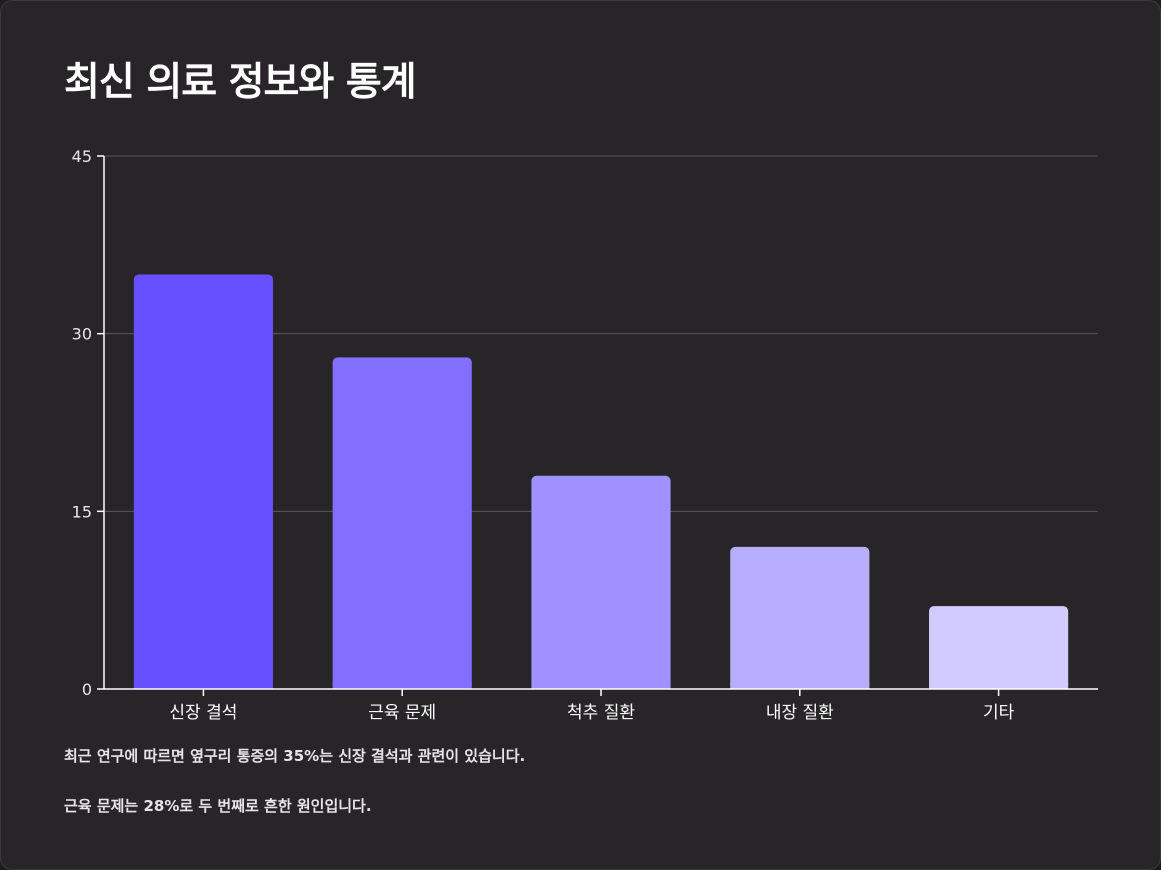 This screenshot has height=870, width=1161. I want to click on x-tick-label: 신장 결석, so click(203, 713).